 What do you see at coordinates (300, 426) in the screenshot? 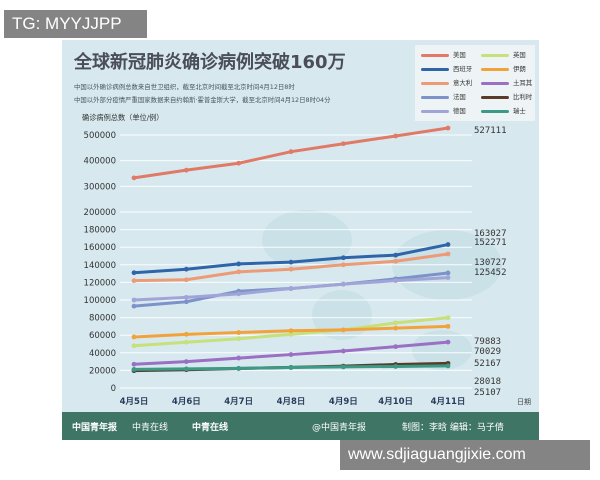
I see `footer-bar: 中国青年报 中青在线 中青在线 @中国青年报 制图：李晗 编辑：马子倩` at bounding box center [300, 426].